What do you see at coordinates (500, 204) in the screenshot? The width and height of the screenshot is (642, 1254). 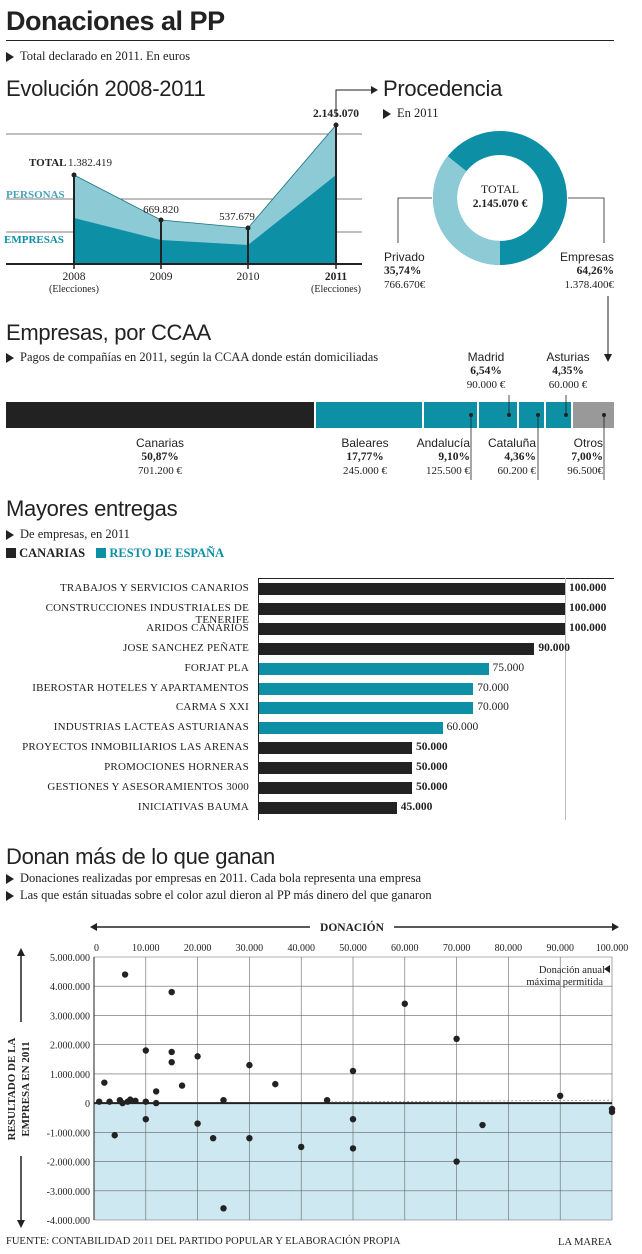 I see `donut-center-value: 2.145.070 €` at bounding box center [500, 204].